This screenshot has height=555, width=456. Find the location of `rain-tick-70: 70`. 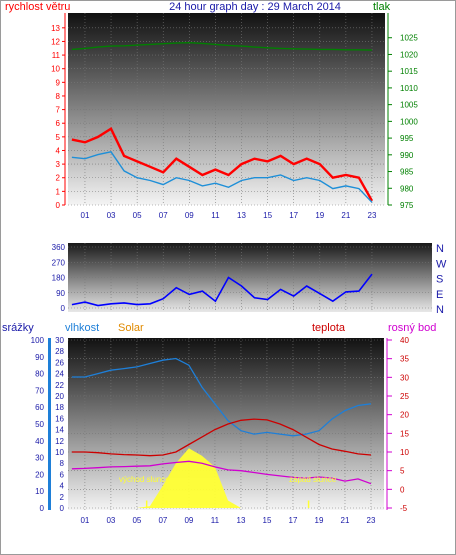

rain-tick-70: 70 is located at coordinates (39, 390).